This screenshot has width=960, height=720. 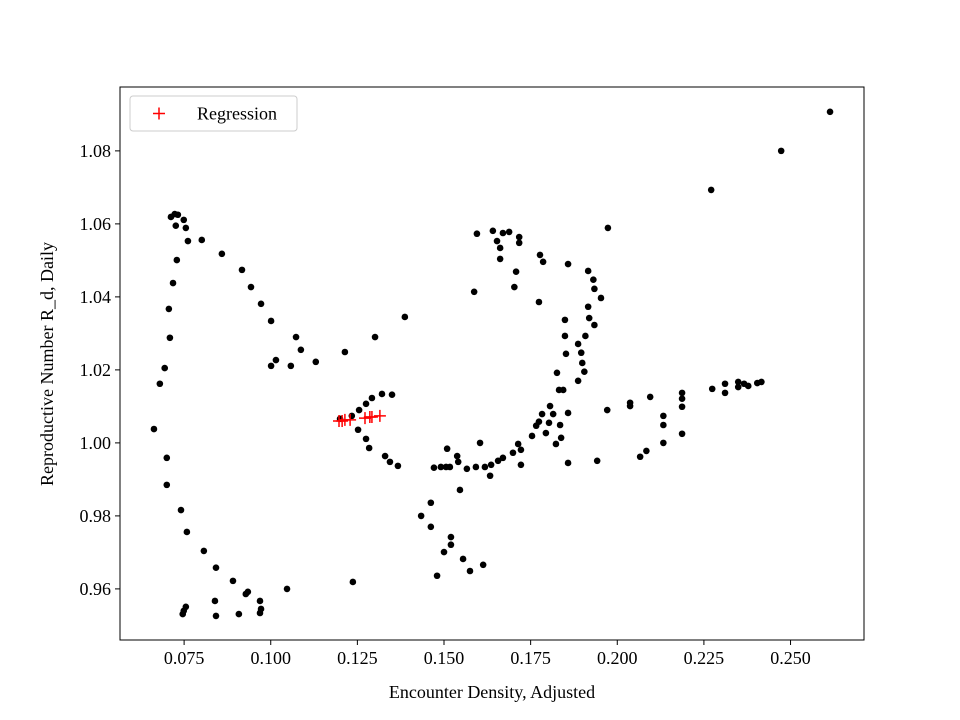 What do you see at coordinates (184, 658) in the screenshot?
I see `x-tick-label: 0.075` at bounding box center [184, 658].